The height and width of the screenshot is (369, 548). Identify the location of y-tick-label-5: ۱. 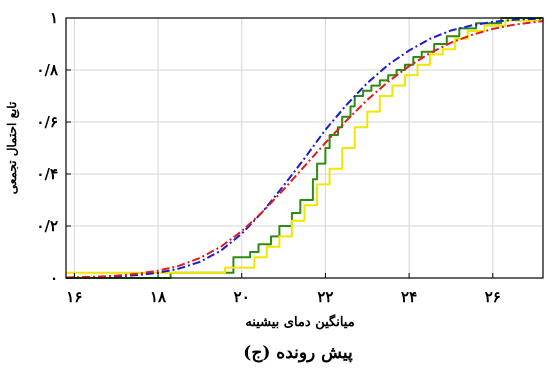
(54, 18).